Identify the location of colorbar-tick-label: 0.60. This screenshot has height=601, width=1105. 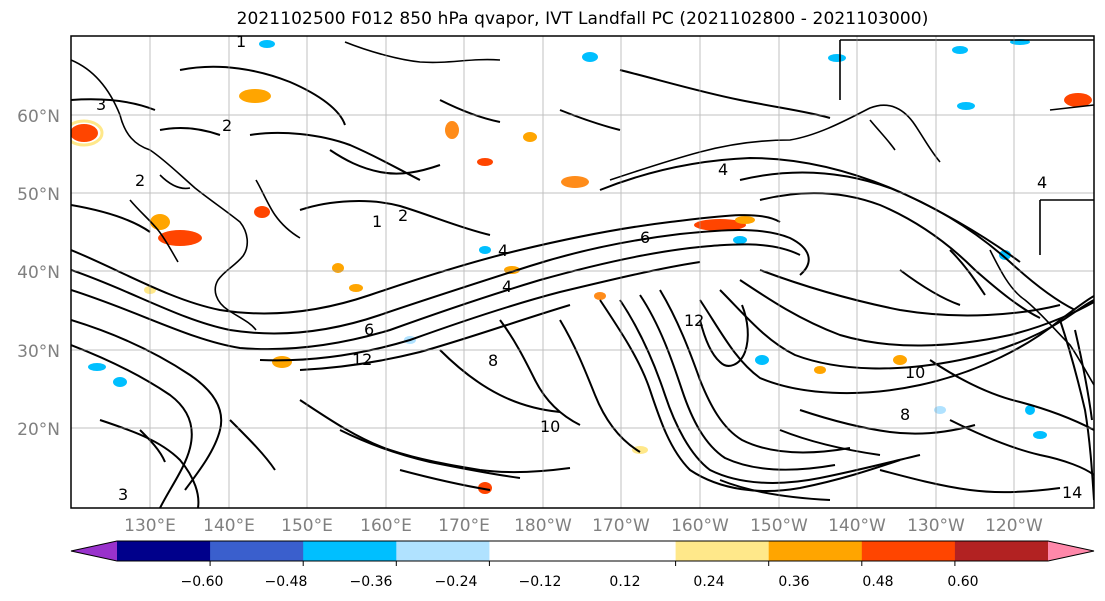
(962, 582).